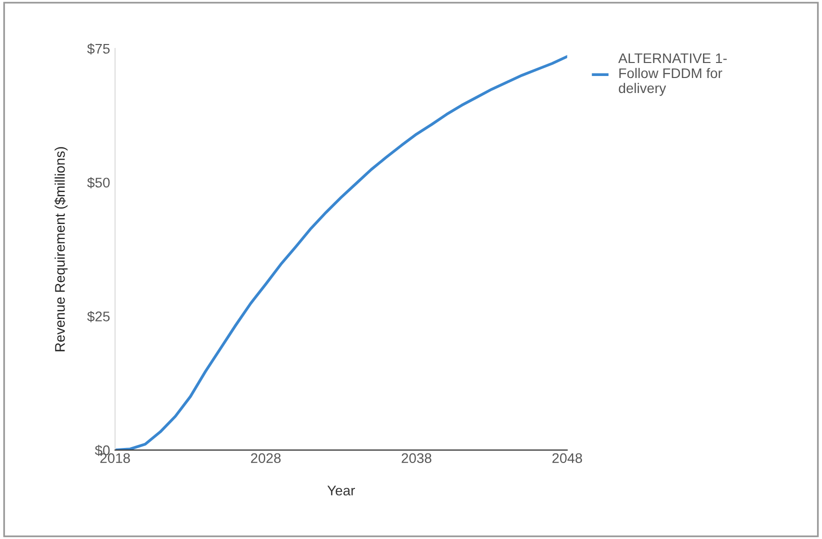 The width and height of the screenshot is (822, 539). Describe the element at coordinates (417, 458) in the screenshot. I see `x-tick-label: 2038` at that location.